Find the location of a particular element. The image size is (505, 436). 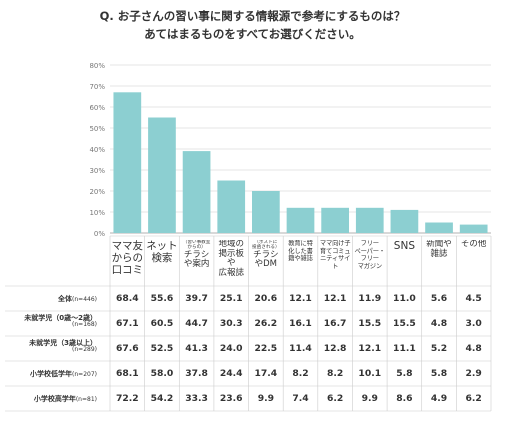

table-cell: 26.2 is located at coordinates (266, 323).